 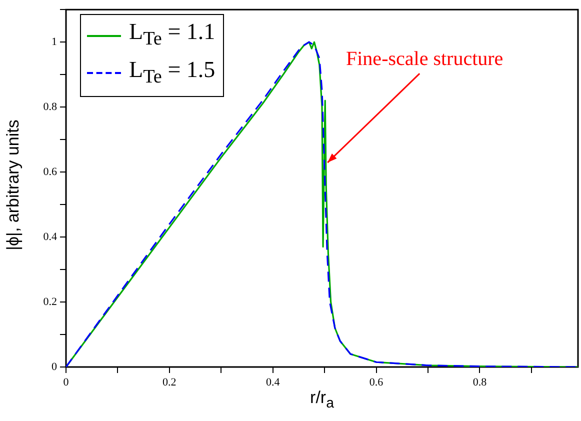 I want to click on y-tick-label: 0.4, so click(x=50, y=236).